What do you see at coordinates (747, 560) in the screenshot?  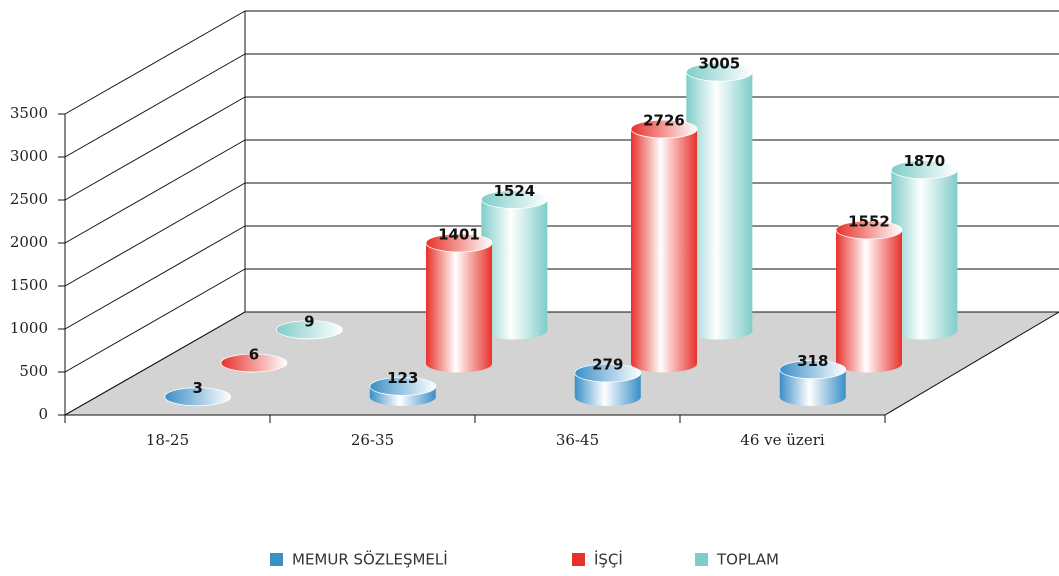 I see `legend-label: TOPLAM` at bounding box center [747, 560].